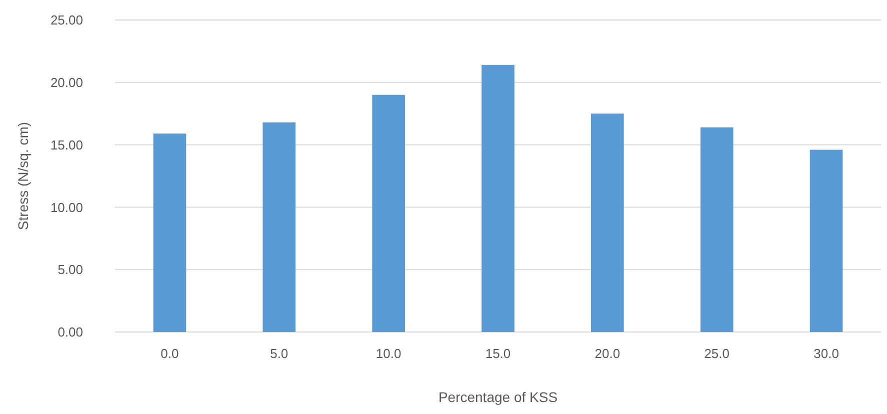  What do you see at coordinates (389, 353) in the screenshot?
I see `x-tick-label: 10.0` at bounding box center [389, 353].